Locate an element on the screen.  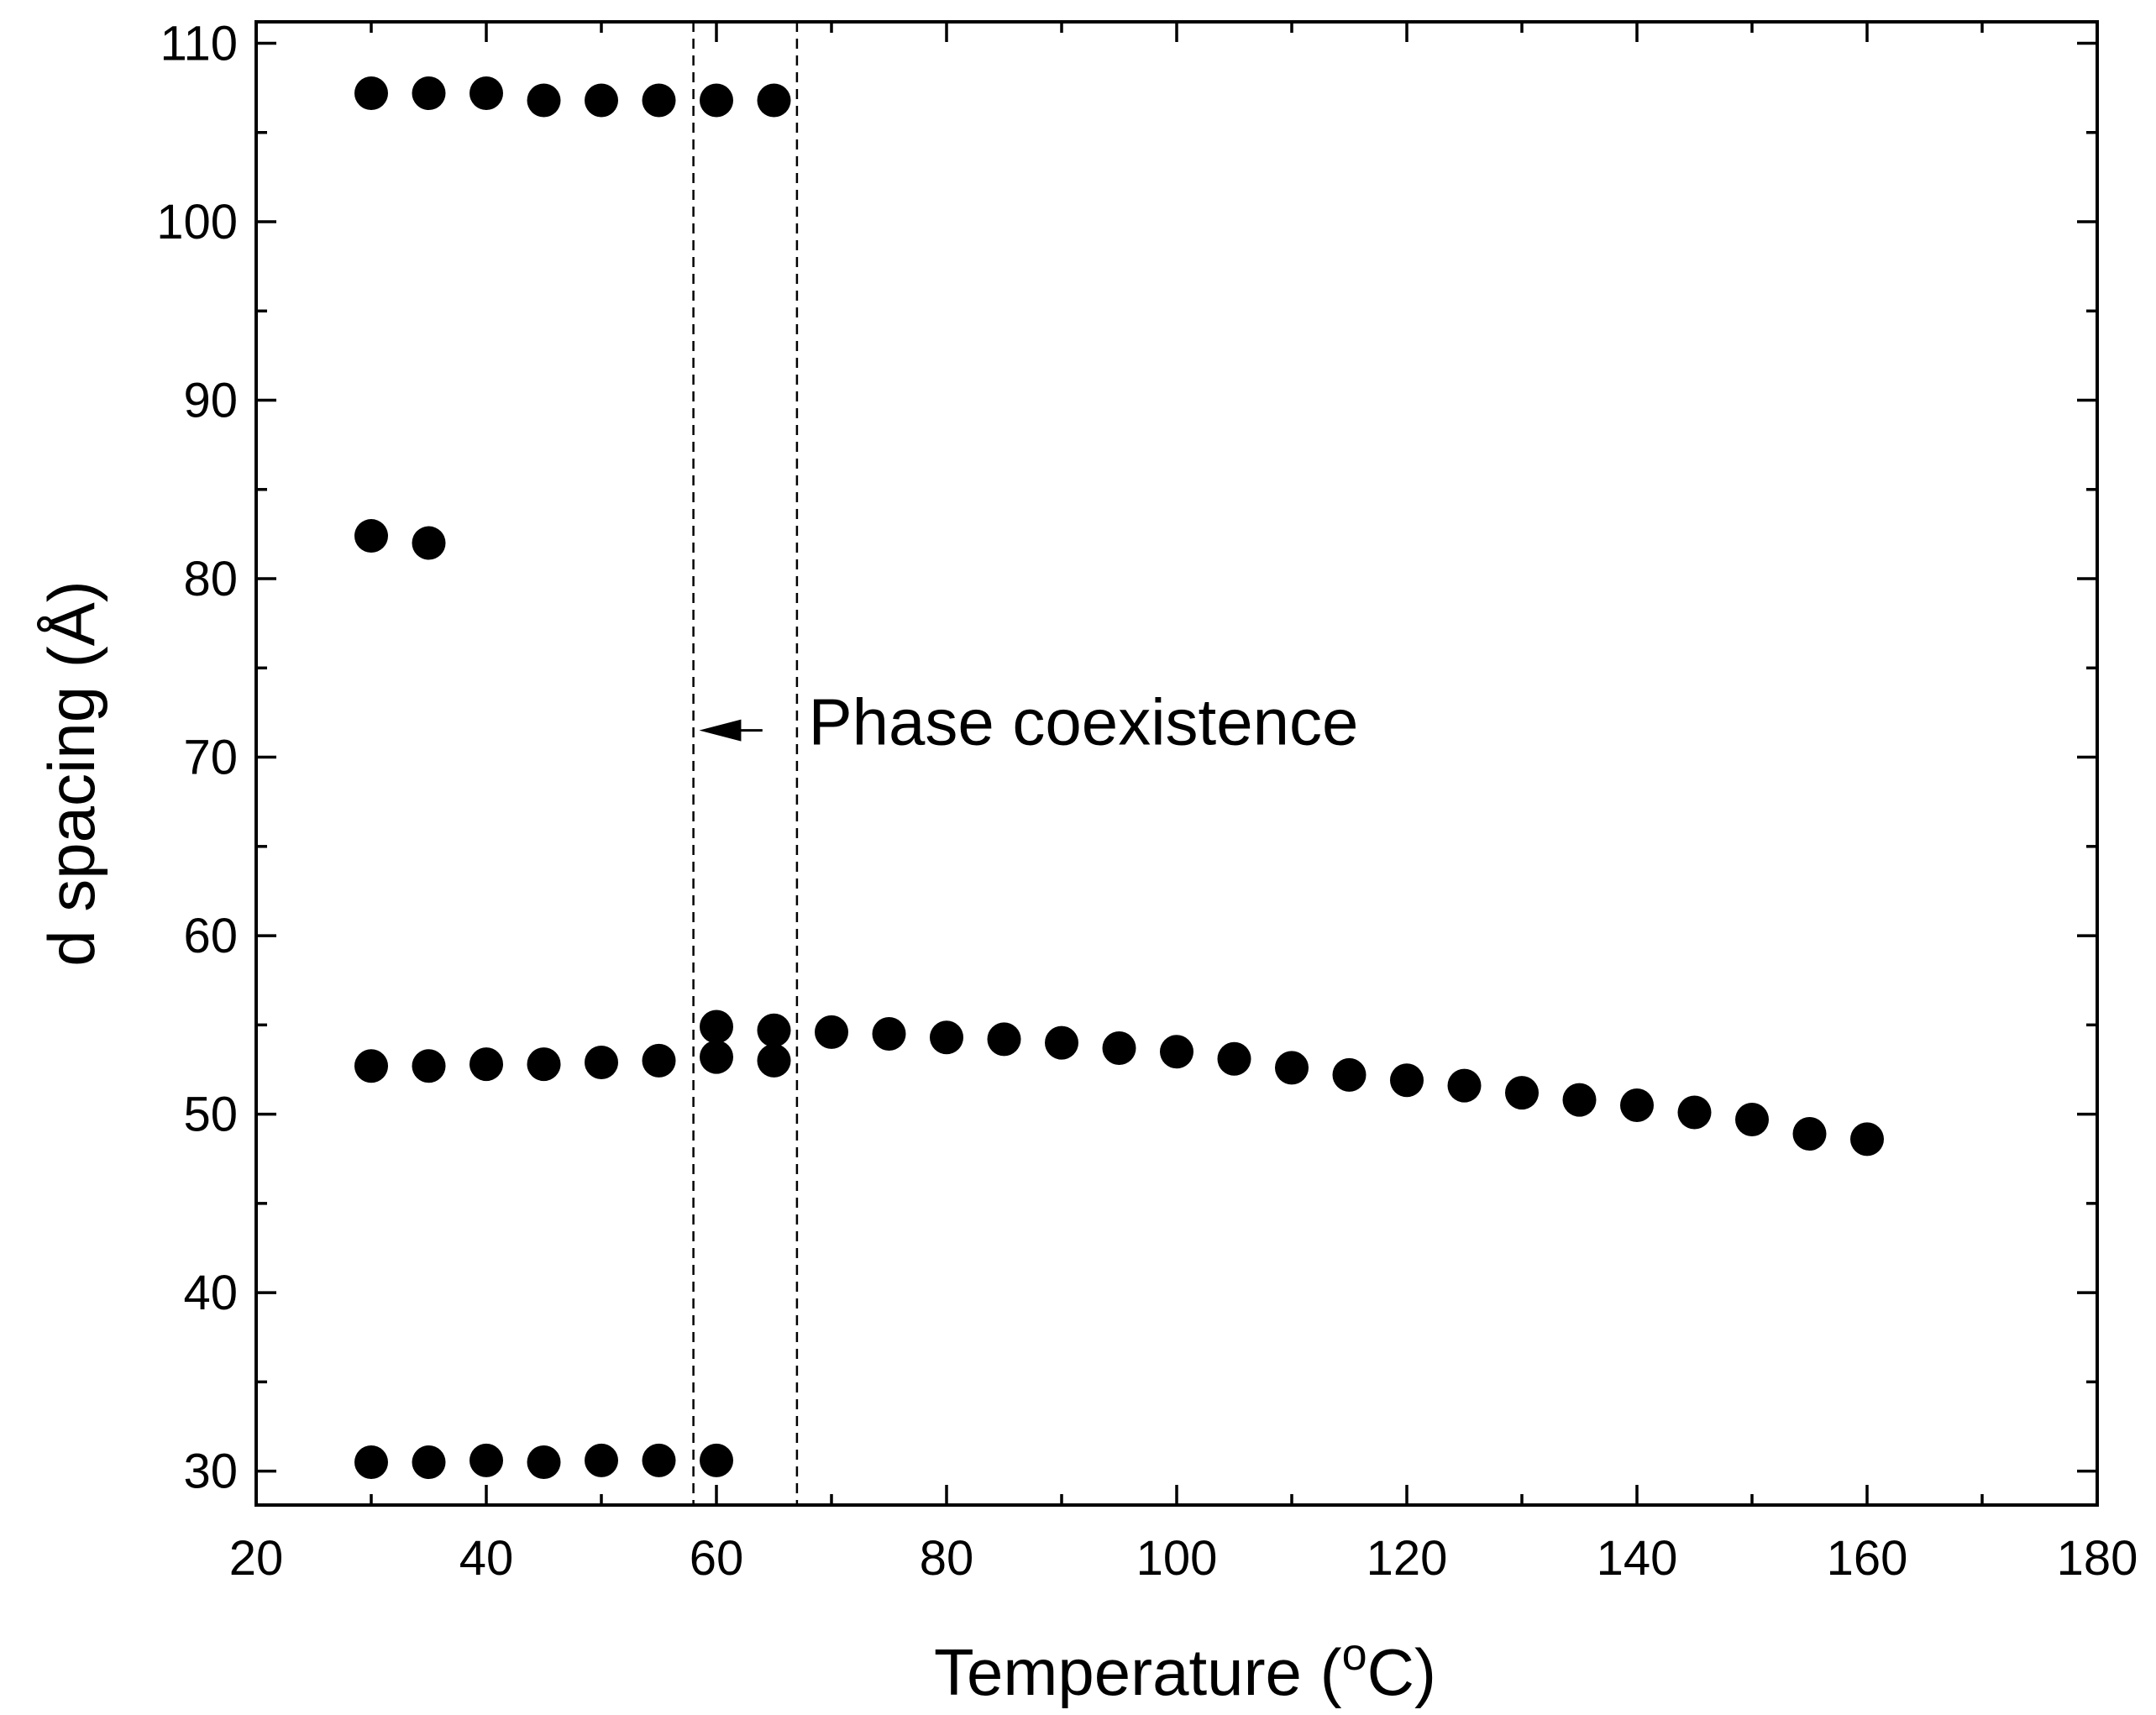
y-tick-label: 90 is located at coordinates (210, 401).